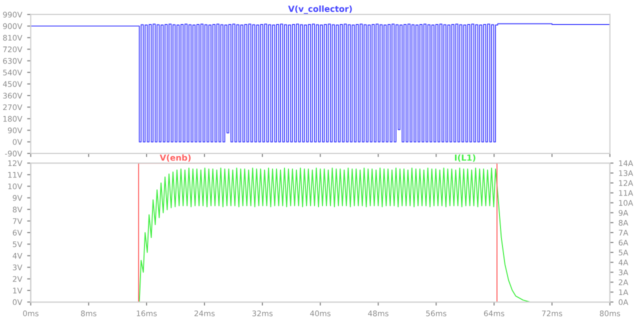  Describe the element at coordinates (465, 158) in the screenshot. I see `series-label: I(L1)` at that location.